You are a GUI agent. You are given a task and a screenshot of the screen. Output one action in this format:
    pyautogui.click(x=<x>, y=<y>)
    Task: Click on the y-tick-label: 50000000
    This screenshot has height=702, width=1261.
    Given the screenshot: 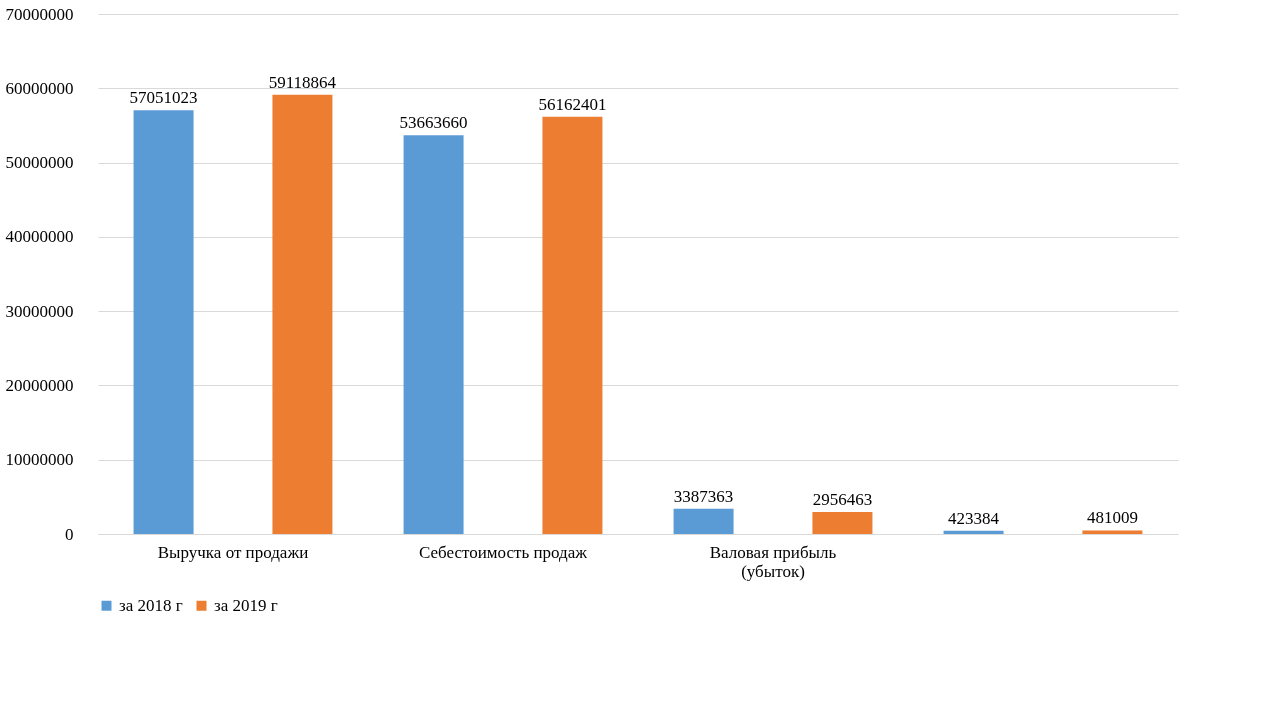 What is the action you would take?
    pyautogui.click(x=39, y=163)
    